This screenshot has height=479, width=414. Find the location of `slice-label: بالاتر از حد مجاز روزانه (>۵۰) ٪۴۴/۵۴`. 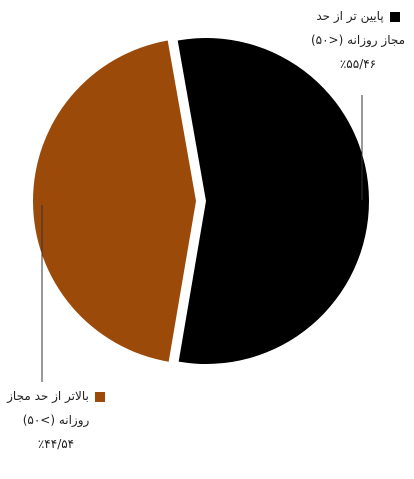

slice-label: بالاتر از حد مجاز روزانه (>۵۰) ٪۴۴/۵۴ is located at coordinates (56, 420).